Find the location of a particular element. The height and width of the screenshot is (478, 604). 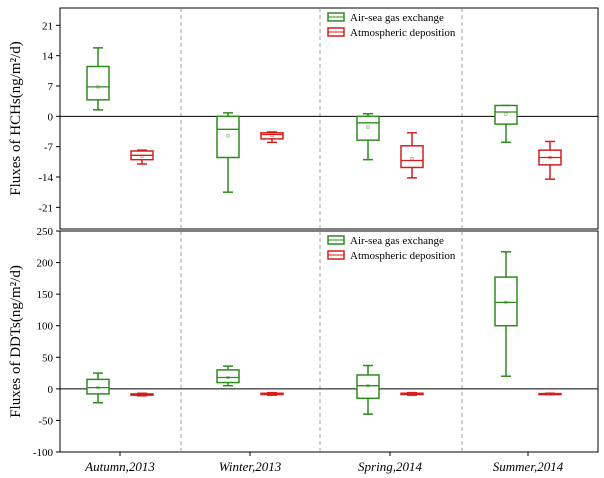

x-category-label: Spring,2014 is located at coordinates (390, 466).